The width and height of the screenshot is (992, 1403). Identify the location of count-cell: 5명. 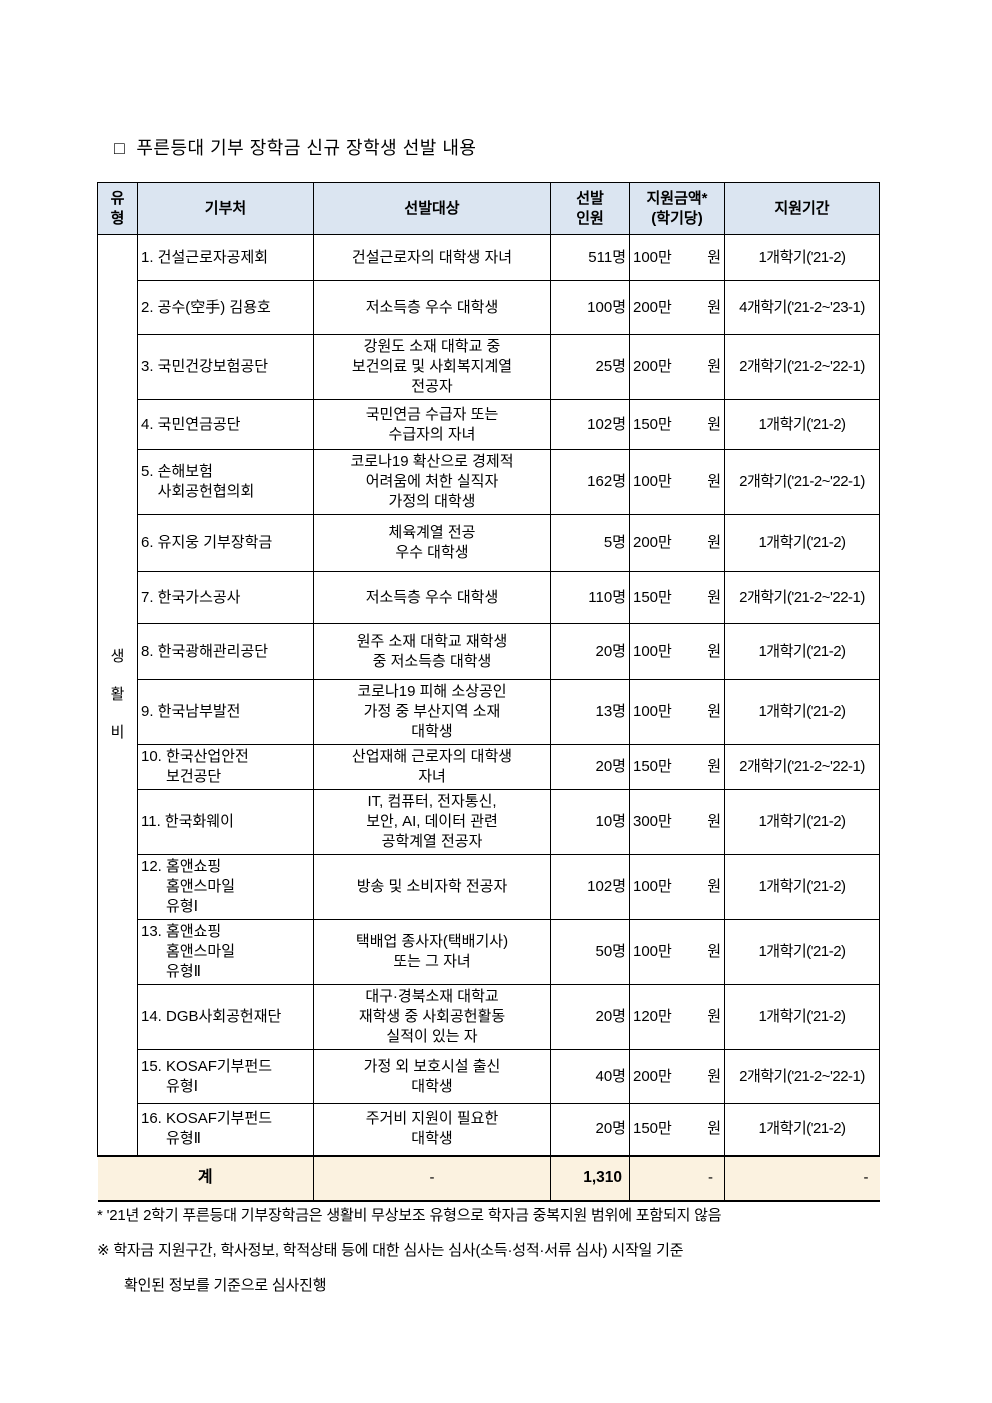
(590, 543).